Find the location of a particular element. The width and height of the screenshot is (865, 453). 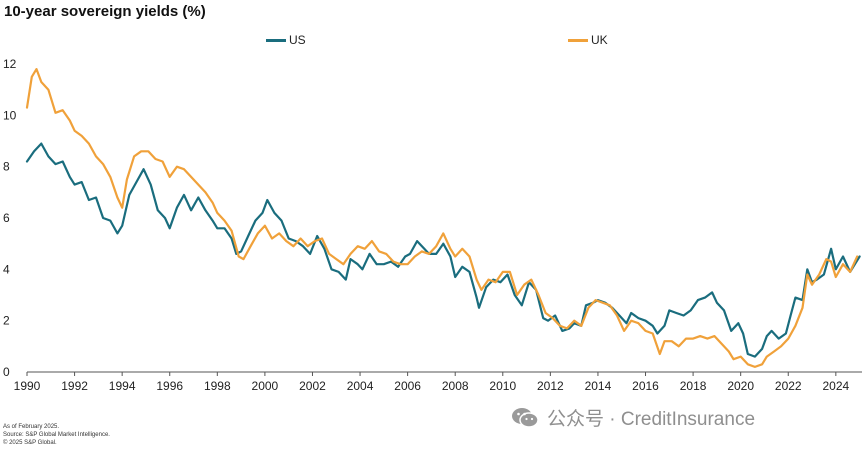

chart-title: 10-year sovereign yields (%) is located at coordinates (105, 11).